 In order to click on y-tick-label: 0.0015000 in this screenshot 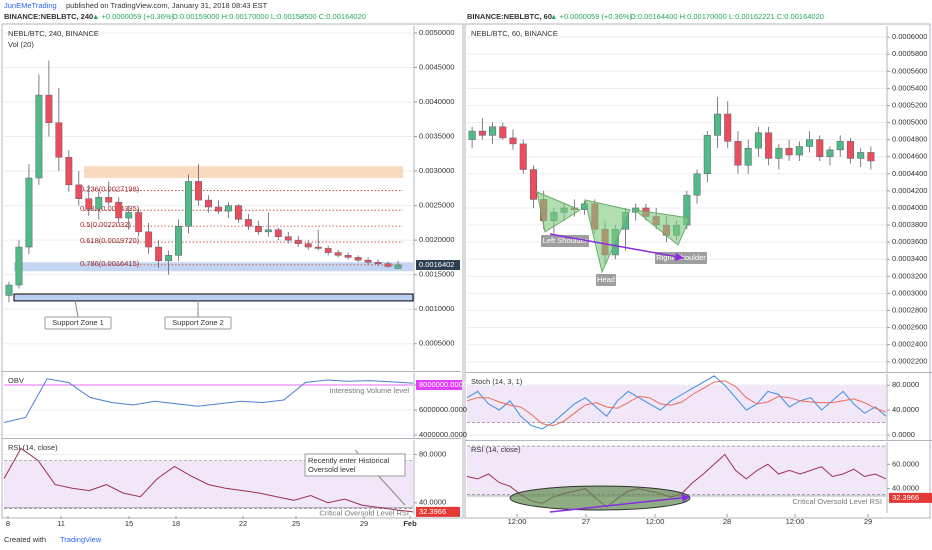, I will do `click(436, 274)`.